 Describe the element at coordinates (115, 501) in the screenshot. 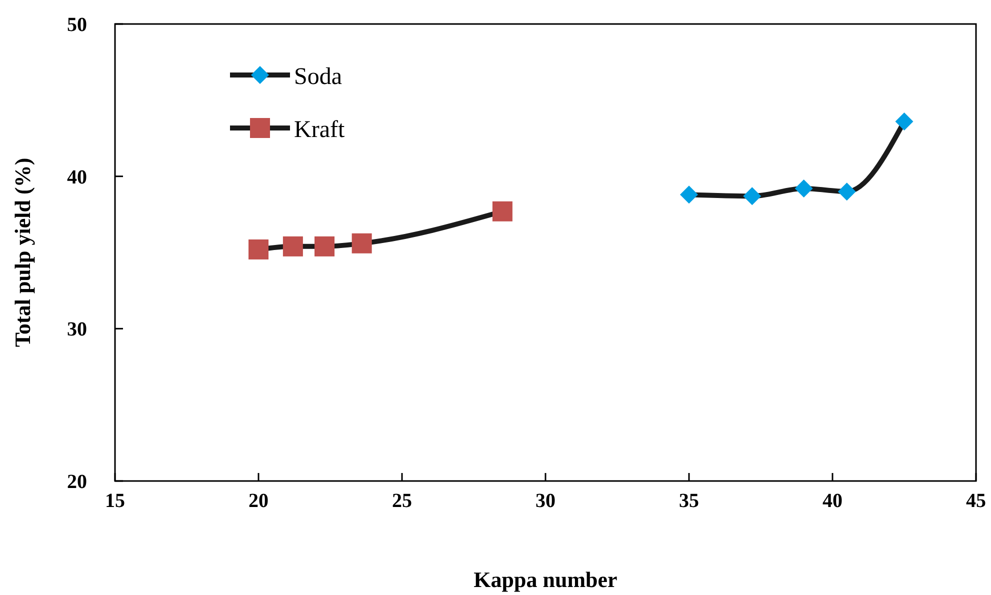

I see `x-tick-label: 15` at that location.